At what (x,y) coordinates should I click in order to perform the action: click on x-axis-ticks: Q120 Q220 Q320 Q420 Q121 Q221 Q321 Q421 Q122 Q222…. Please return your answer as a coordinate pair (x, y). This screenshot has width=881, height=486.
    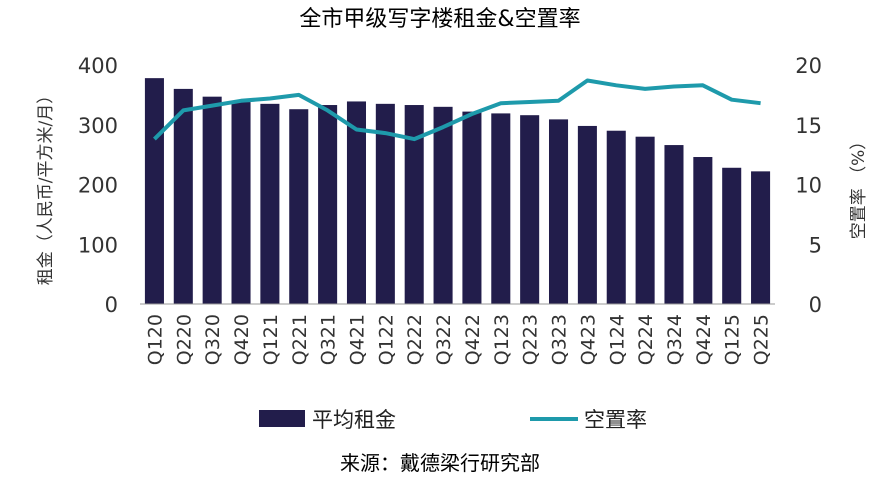
    Looking at the image, I should click on (458, 339).